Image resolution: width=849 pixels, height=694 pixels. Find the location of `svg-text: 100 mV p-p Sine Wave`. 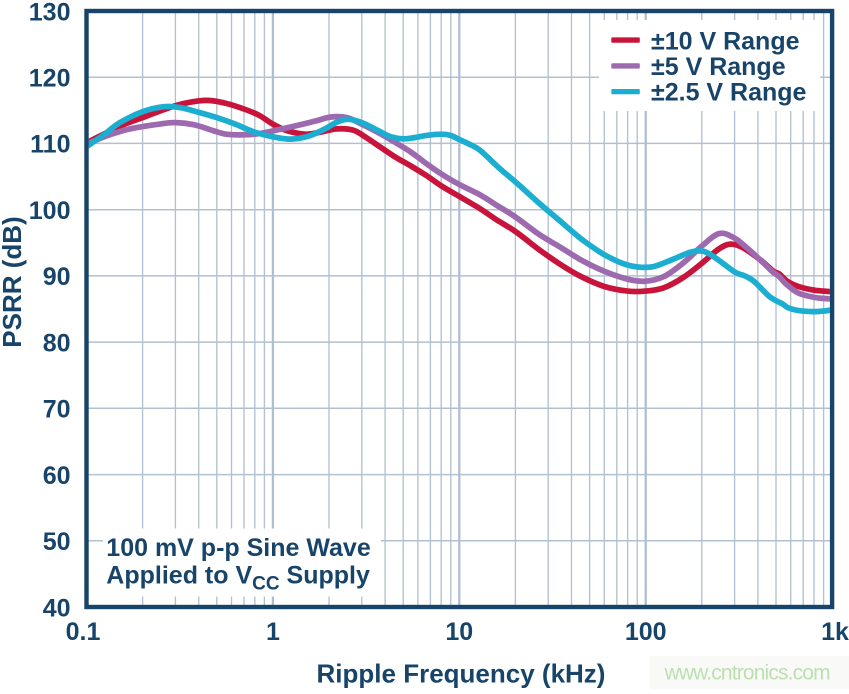

svg-text: 100 mV p-p Sine Wave is located at coordinates (238, 548).